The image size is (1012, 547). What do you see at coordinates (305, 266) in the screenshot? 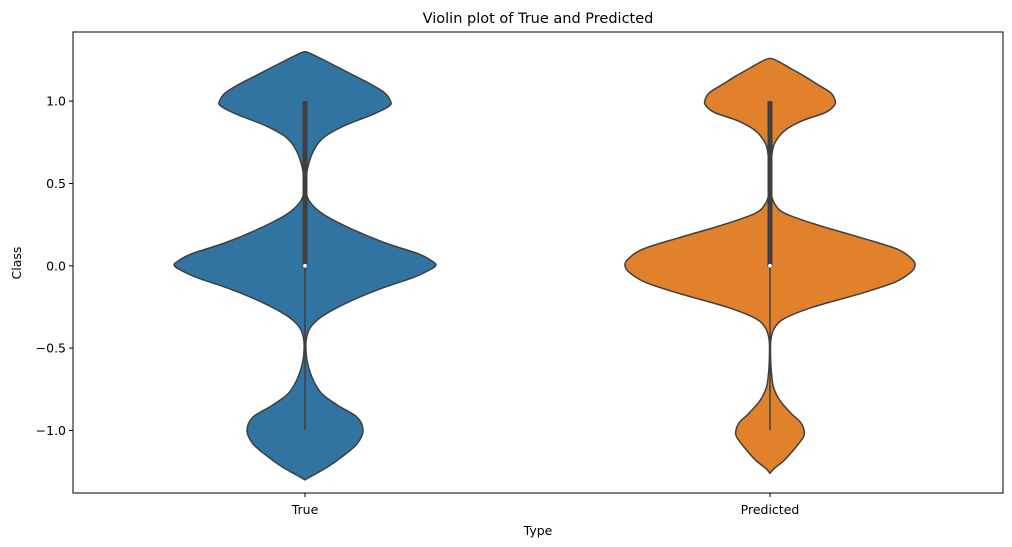
I see `median-marker-true` at bounding box center [305, 266].